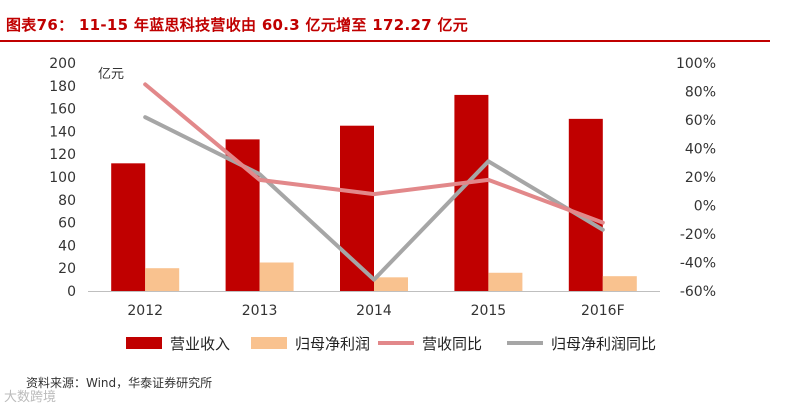 This screenshot has width=803, height=407. I want to click on bar-net-profit-2013, so click(276, 276).